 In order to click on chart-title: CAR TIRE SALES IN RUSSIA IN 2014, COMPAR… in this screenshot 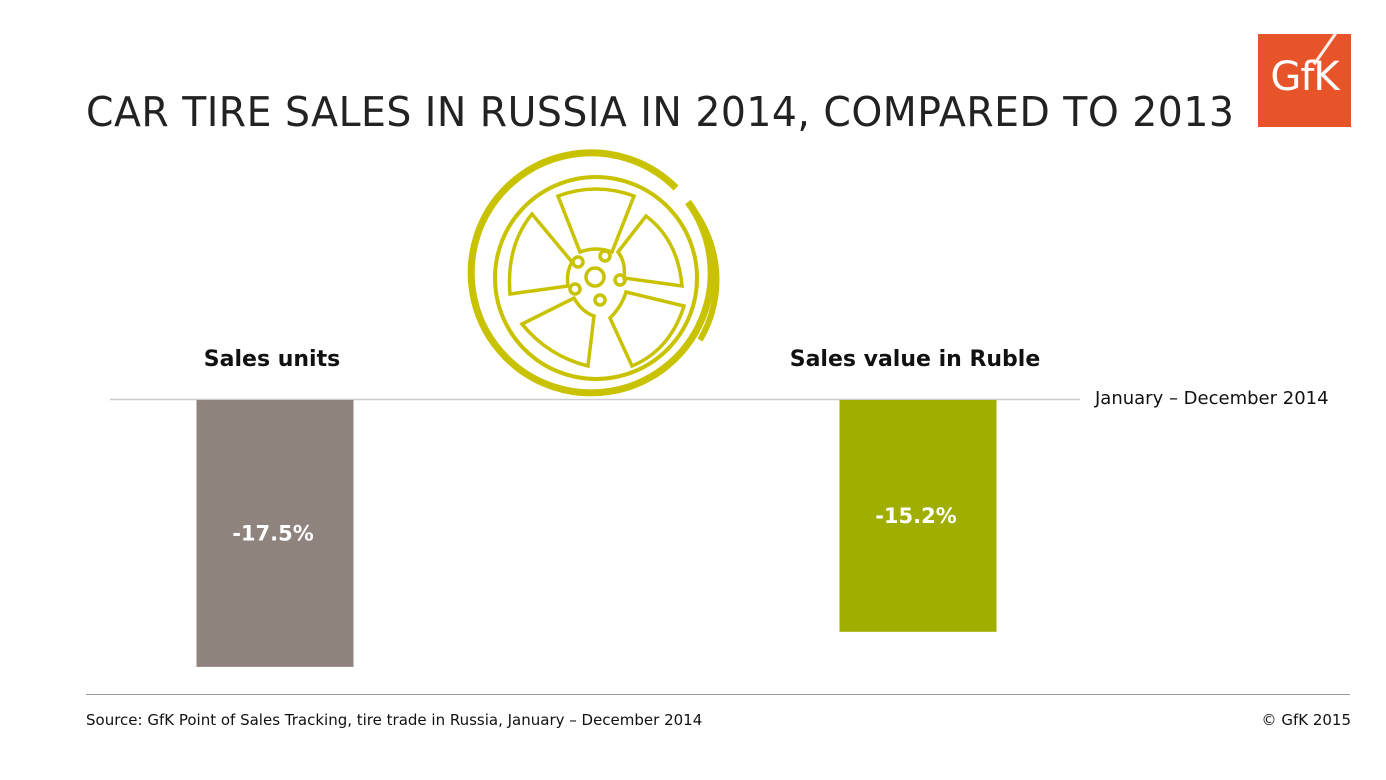, I will do `click(660, 112)`.